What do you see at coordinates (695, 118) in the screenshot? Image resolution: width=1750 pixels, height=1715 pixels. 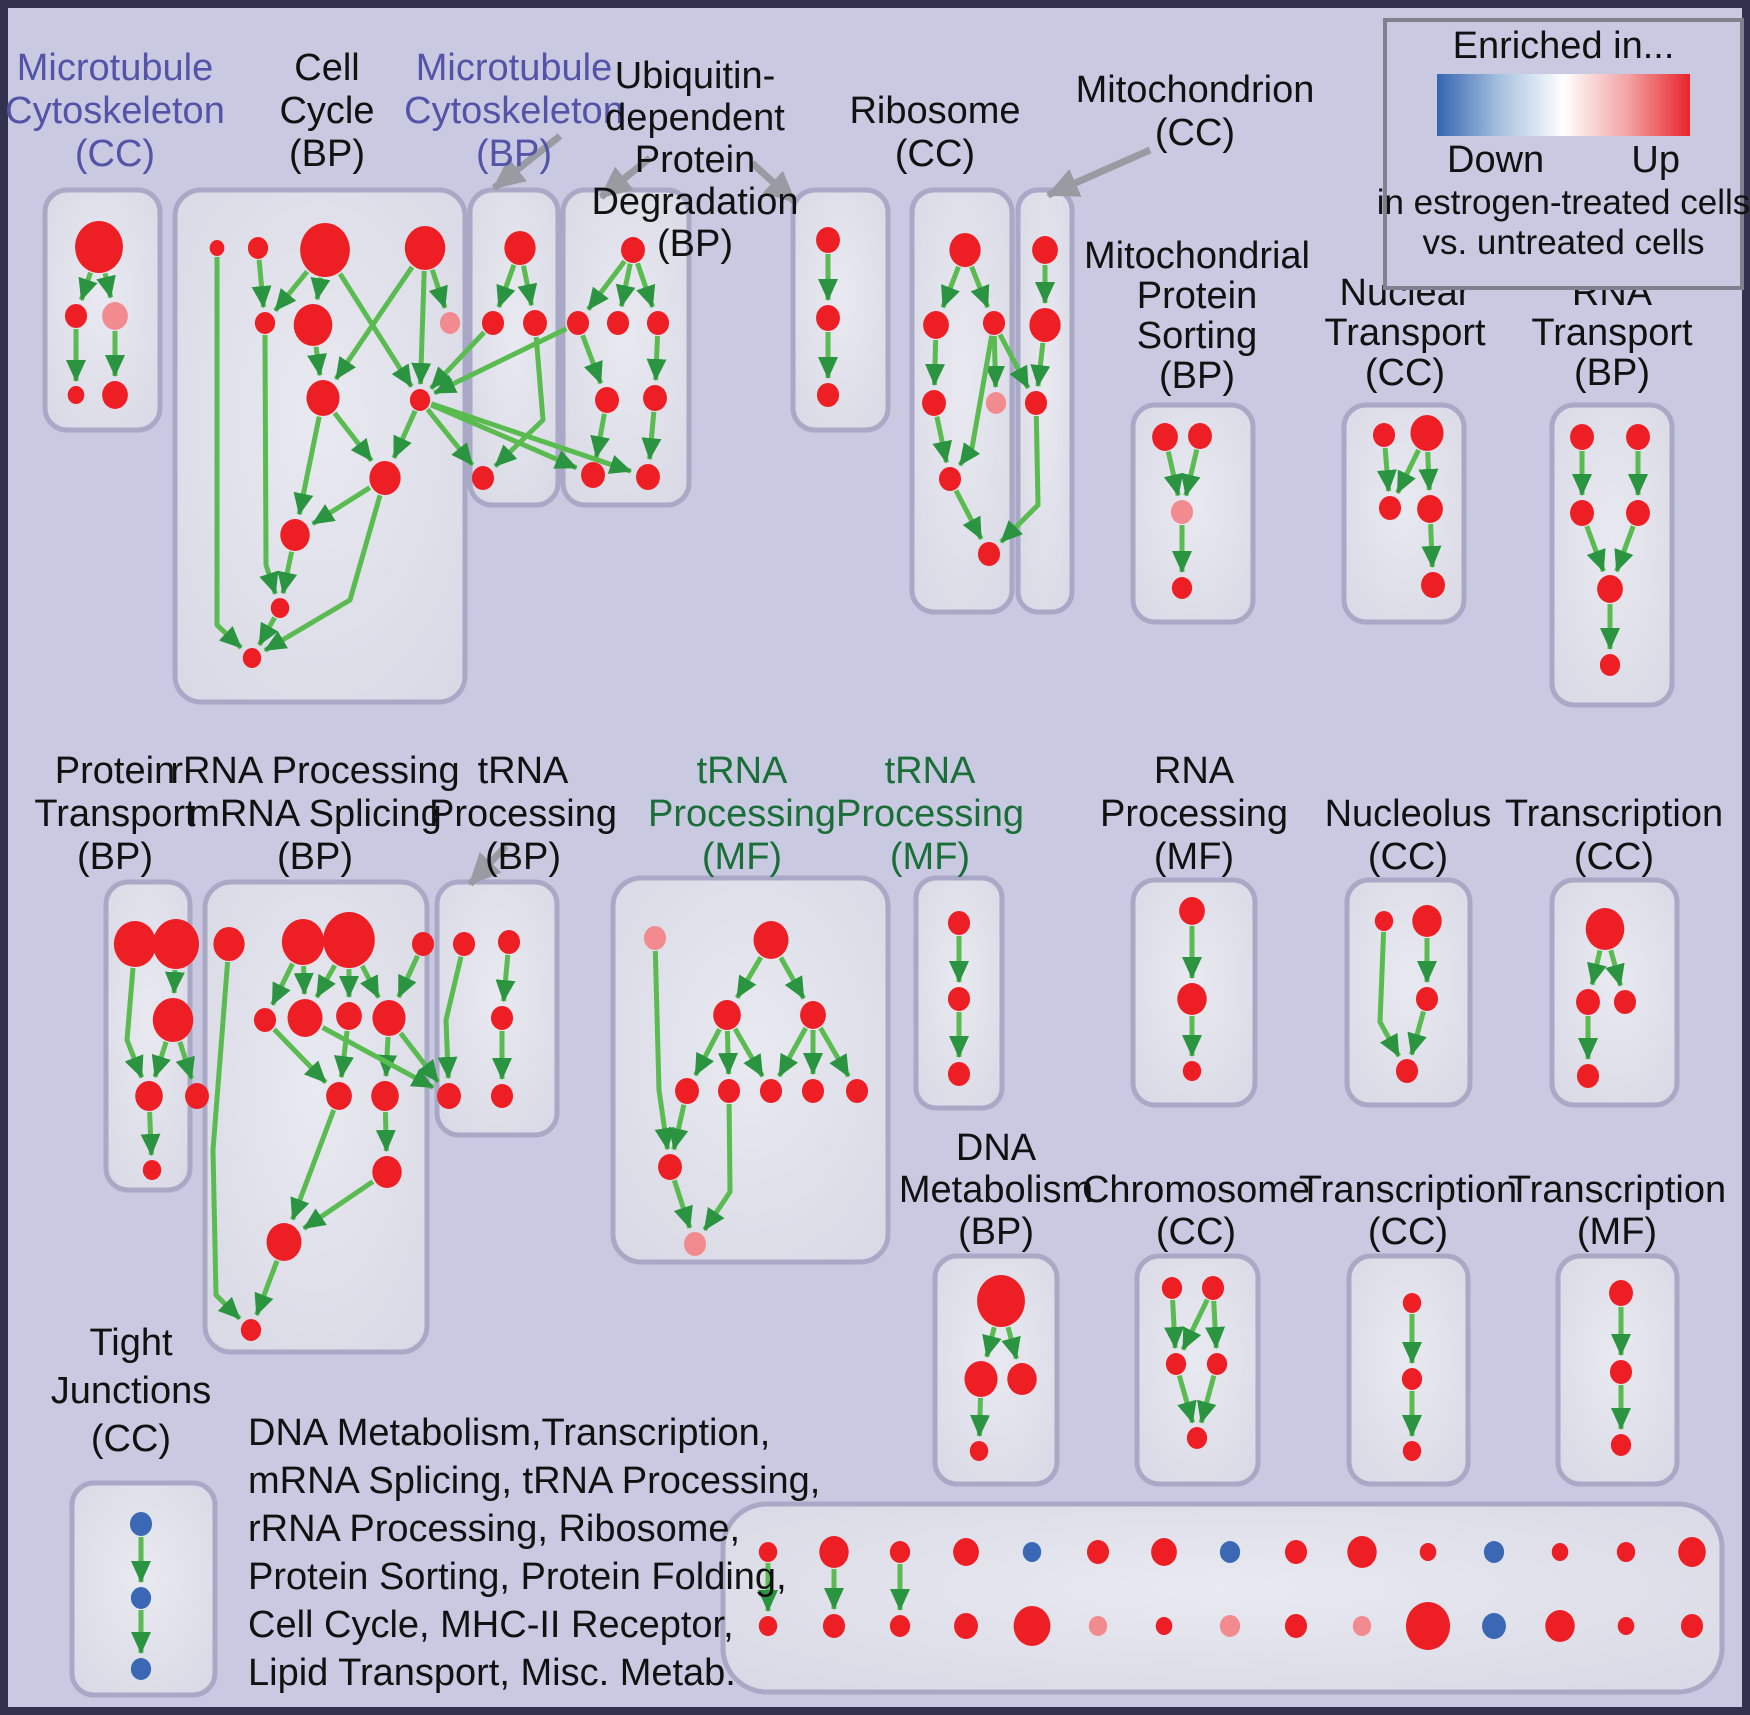 I see `lbl-ubiquitin-line-2: dependent` at bounding box center [695, 118].